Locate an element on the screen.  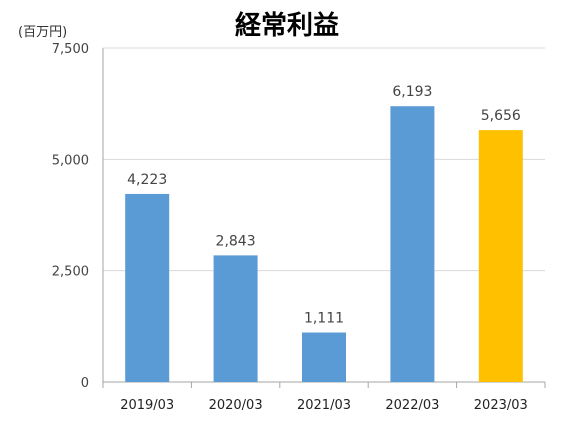
unit-label: (百万円) is located at coordinates (42, 32).